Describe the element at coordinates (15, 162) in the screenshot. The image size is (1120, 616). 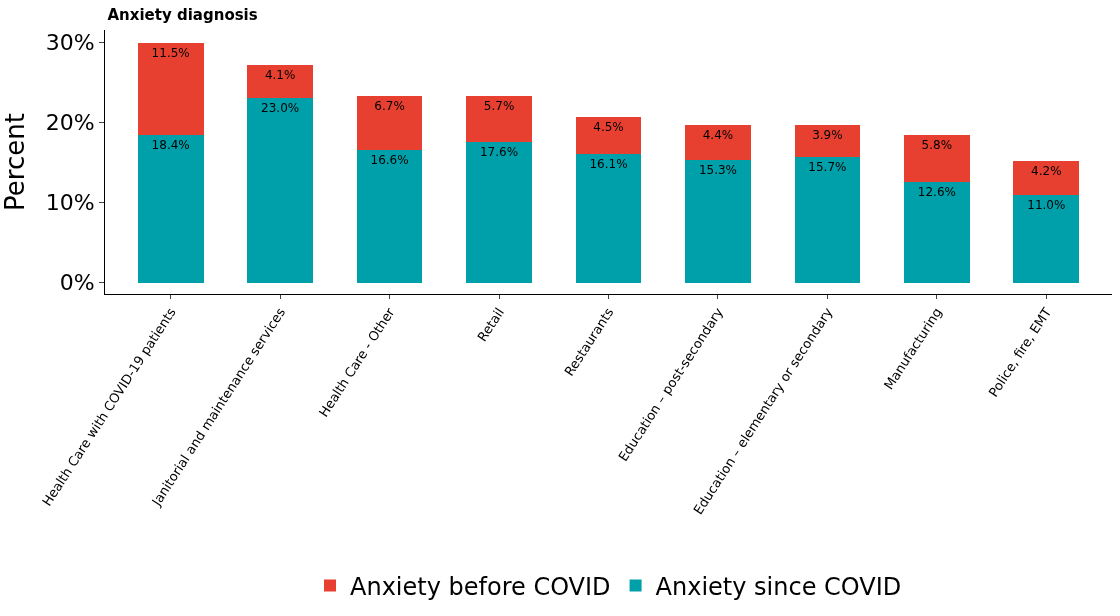
I see `y-axis-title: Percent` at that location.